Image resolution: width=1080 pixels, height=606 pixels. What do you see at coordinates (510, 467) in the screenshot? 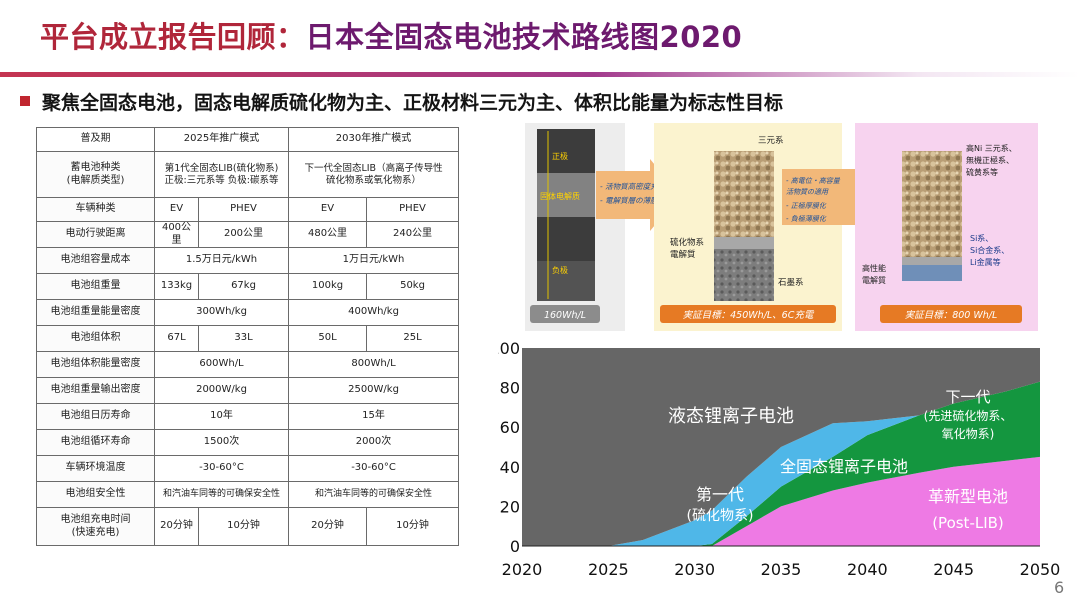
I see `y-tick-label: 40` at bounding box center [510, 467].